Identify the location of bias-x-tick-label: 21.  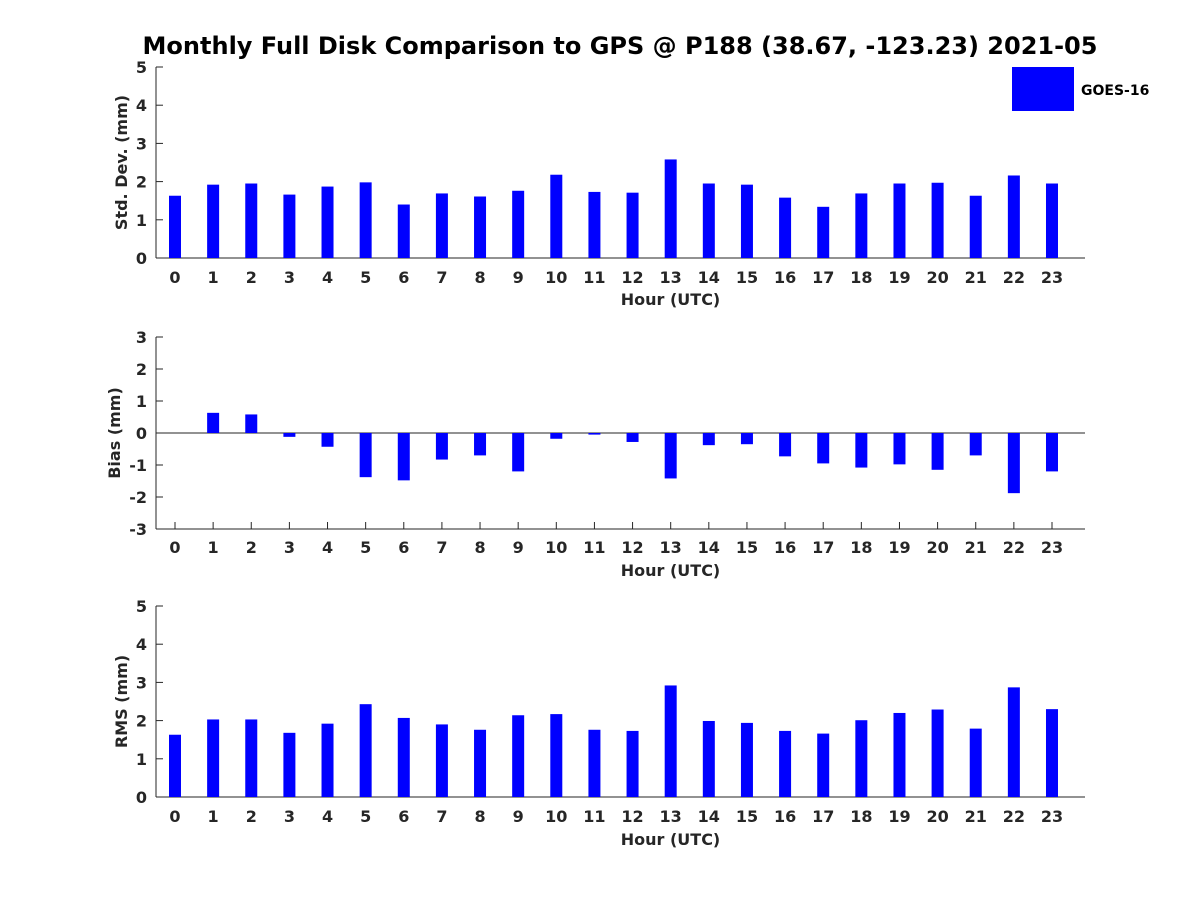
(976, 547).